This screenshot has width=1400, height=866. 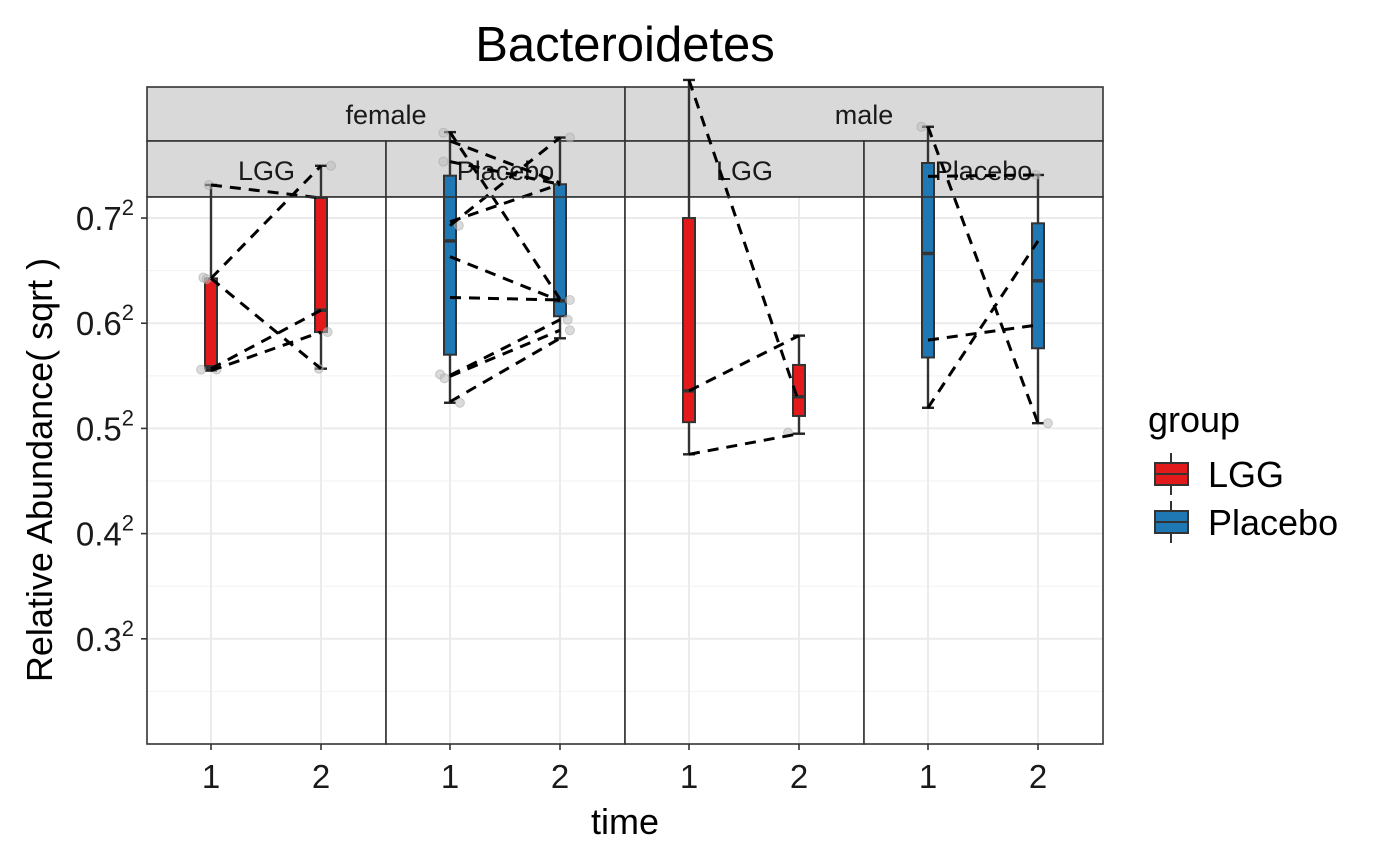 What do you see at coordinates (105, 321) in the screenshot?
I see `y-tick-label: 0.62` at bounding box center [105, 321].